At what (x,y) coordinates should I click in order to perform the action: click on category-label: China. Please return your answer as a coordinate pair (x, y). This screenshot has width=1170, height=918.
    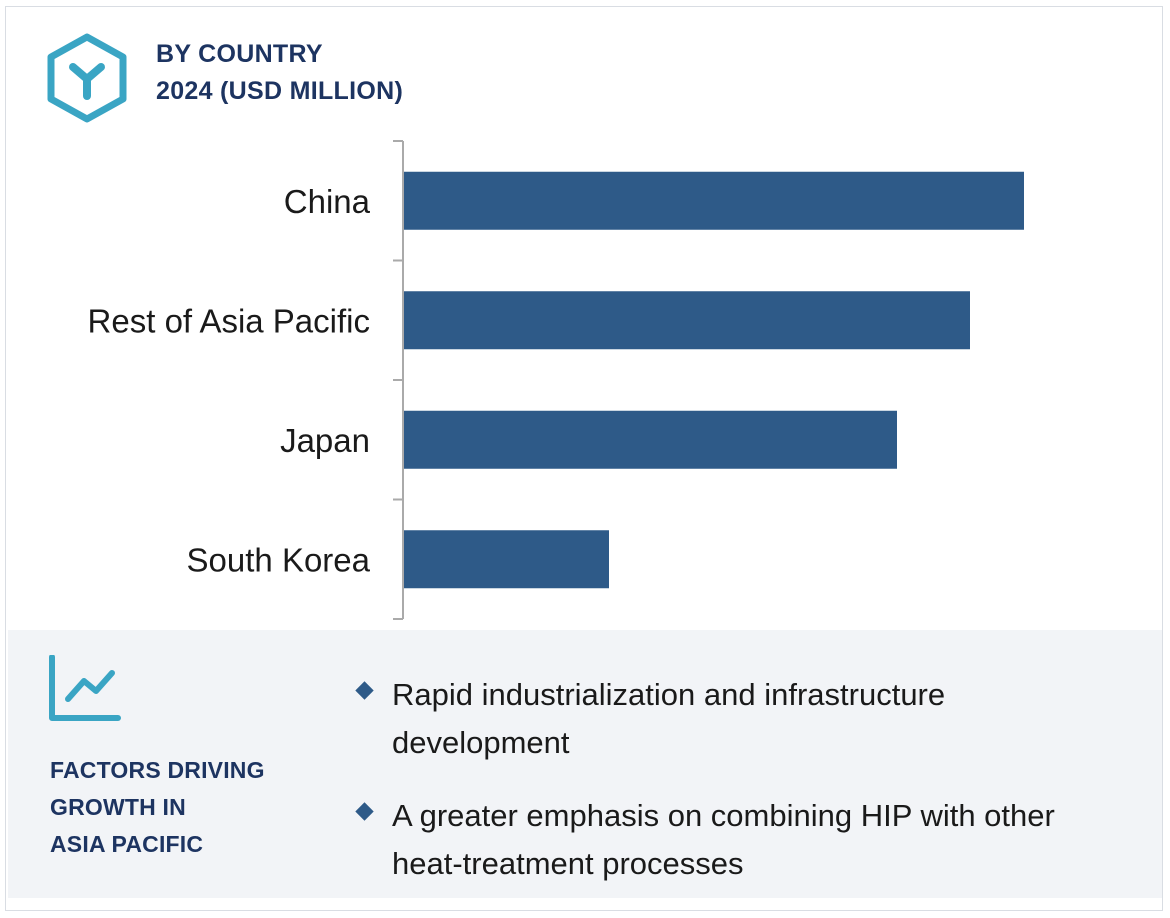
    Looking at the image, I should click on (327, 201).